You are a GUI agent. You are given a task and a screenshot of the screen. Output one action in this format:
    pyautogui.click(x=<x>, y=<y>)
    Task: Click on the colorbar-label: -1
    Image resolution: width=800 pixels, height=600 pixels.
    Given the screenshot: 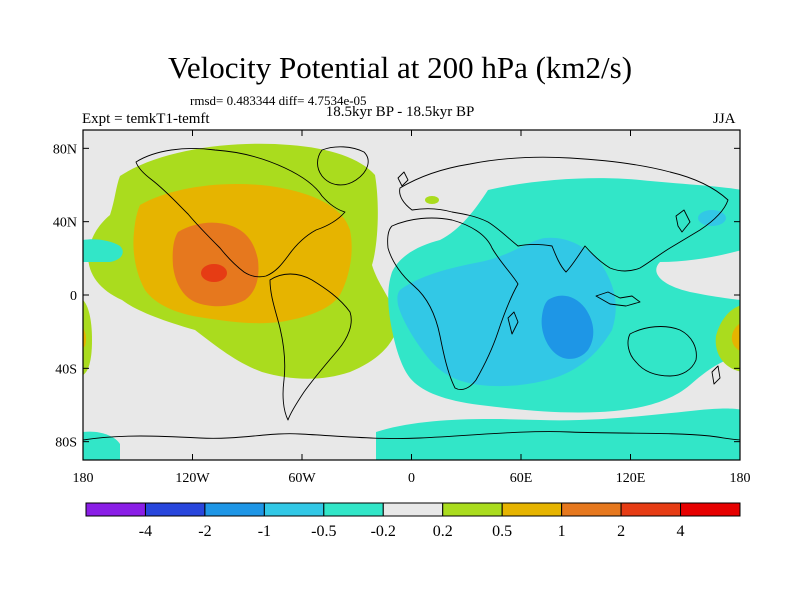 What is the action you would take?
    pyautogui.click(x=264, y=531)
    